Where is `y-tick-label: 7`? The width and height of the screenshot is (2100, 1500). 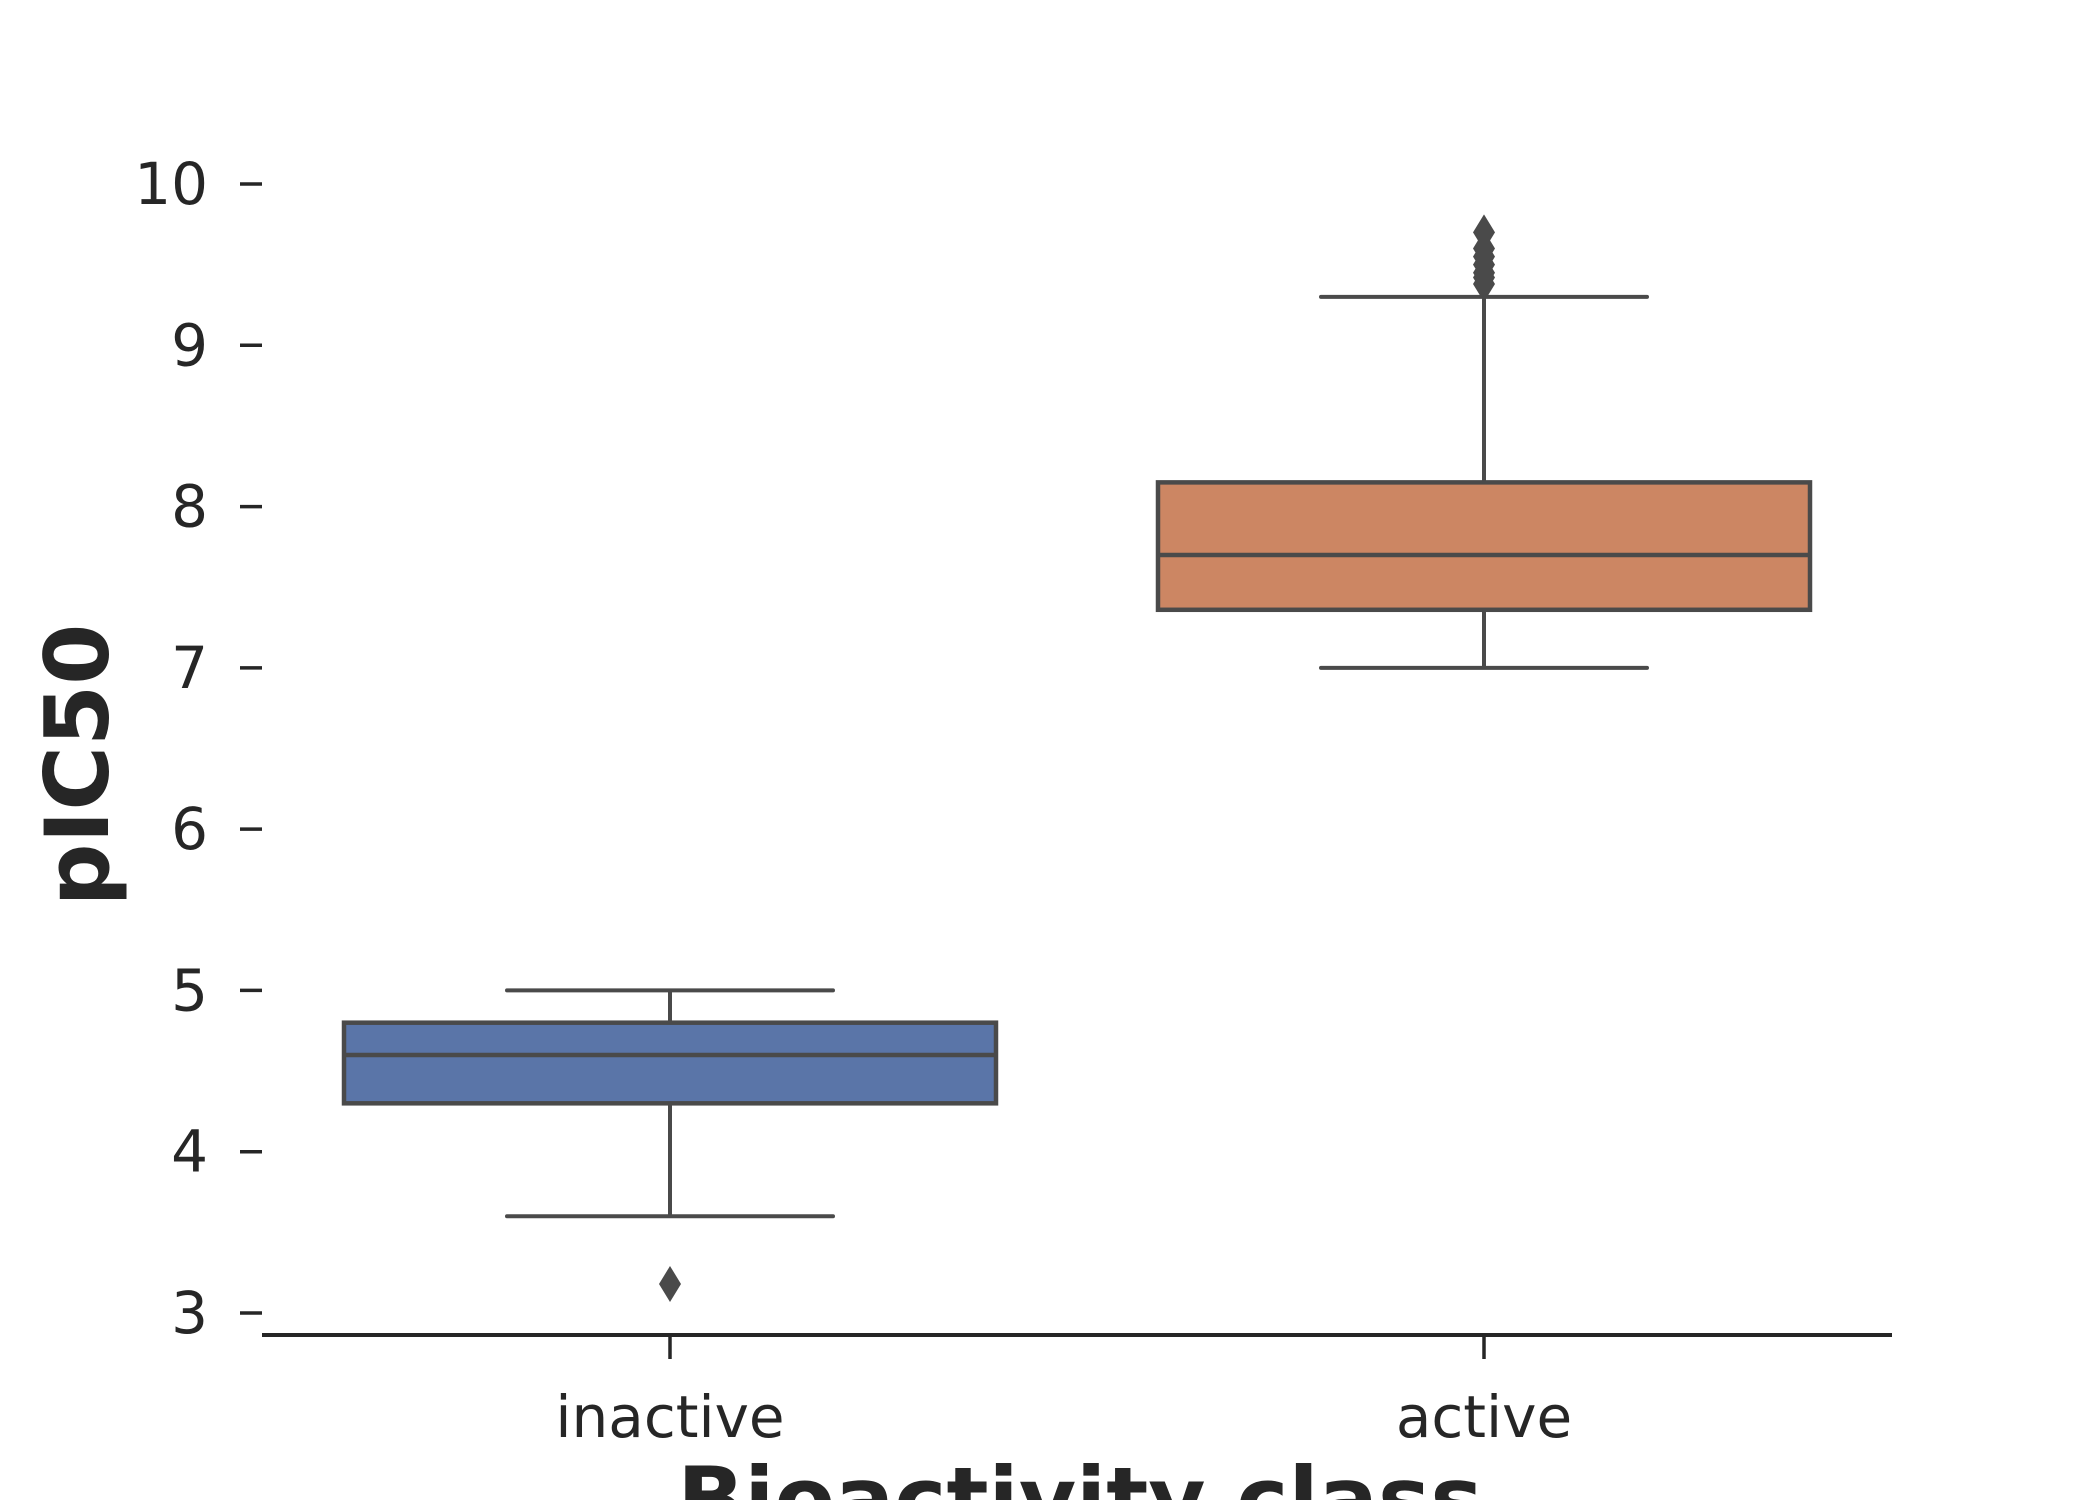
y-tick-label: 7 is located at coordinates (189, 668).